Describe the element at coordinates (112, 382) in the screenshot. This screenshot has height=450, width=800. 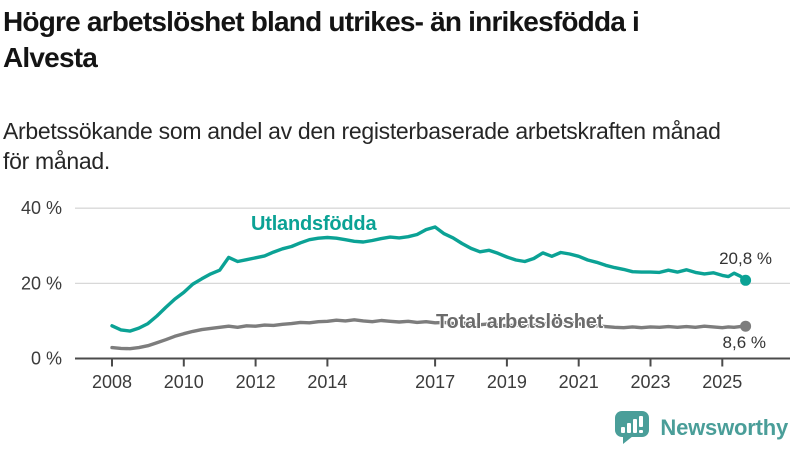
I see `x-tick-label: 2008` at that location.